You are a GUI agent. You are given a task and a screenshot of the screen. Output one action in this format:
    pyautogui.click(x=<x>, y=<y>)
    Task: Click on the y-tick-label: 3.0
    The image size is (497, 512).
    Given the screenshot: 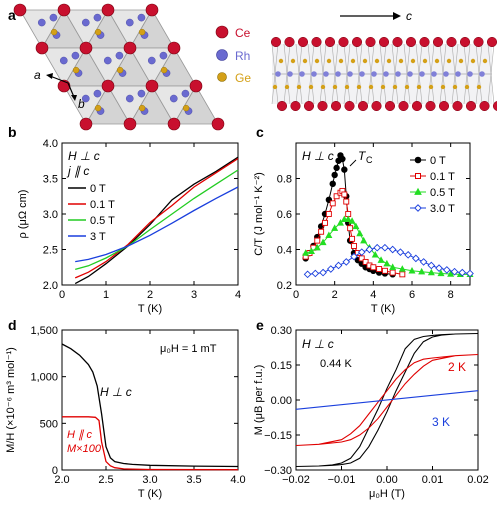 What is the action you would take?
    pyautogui.click(x=50, y=215)
    